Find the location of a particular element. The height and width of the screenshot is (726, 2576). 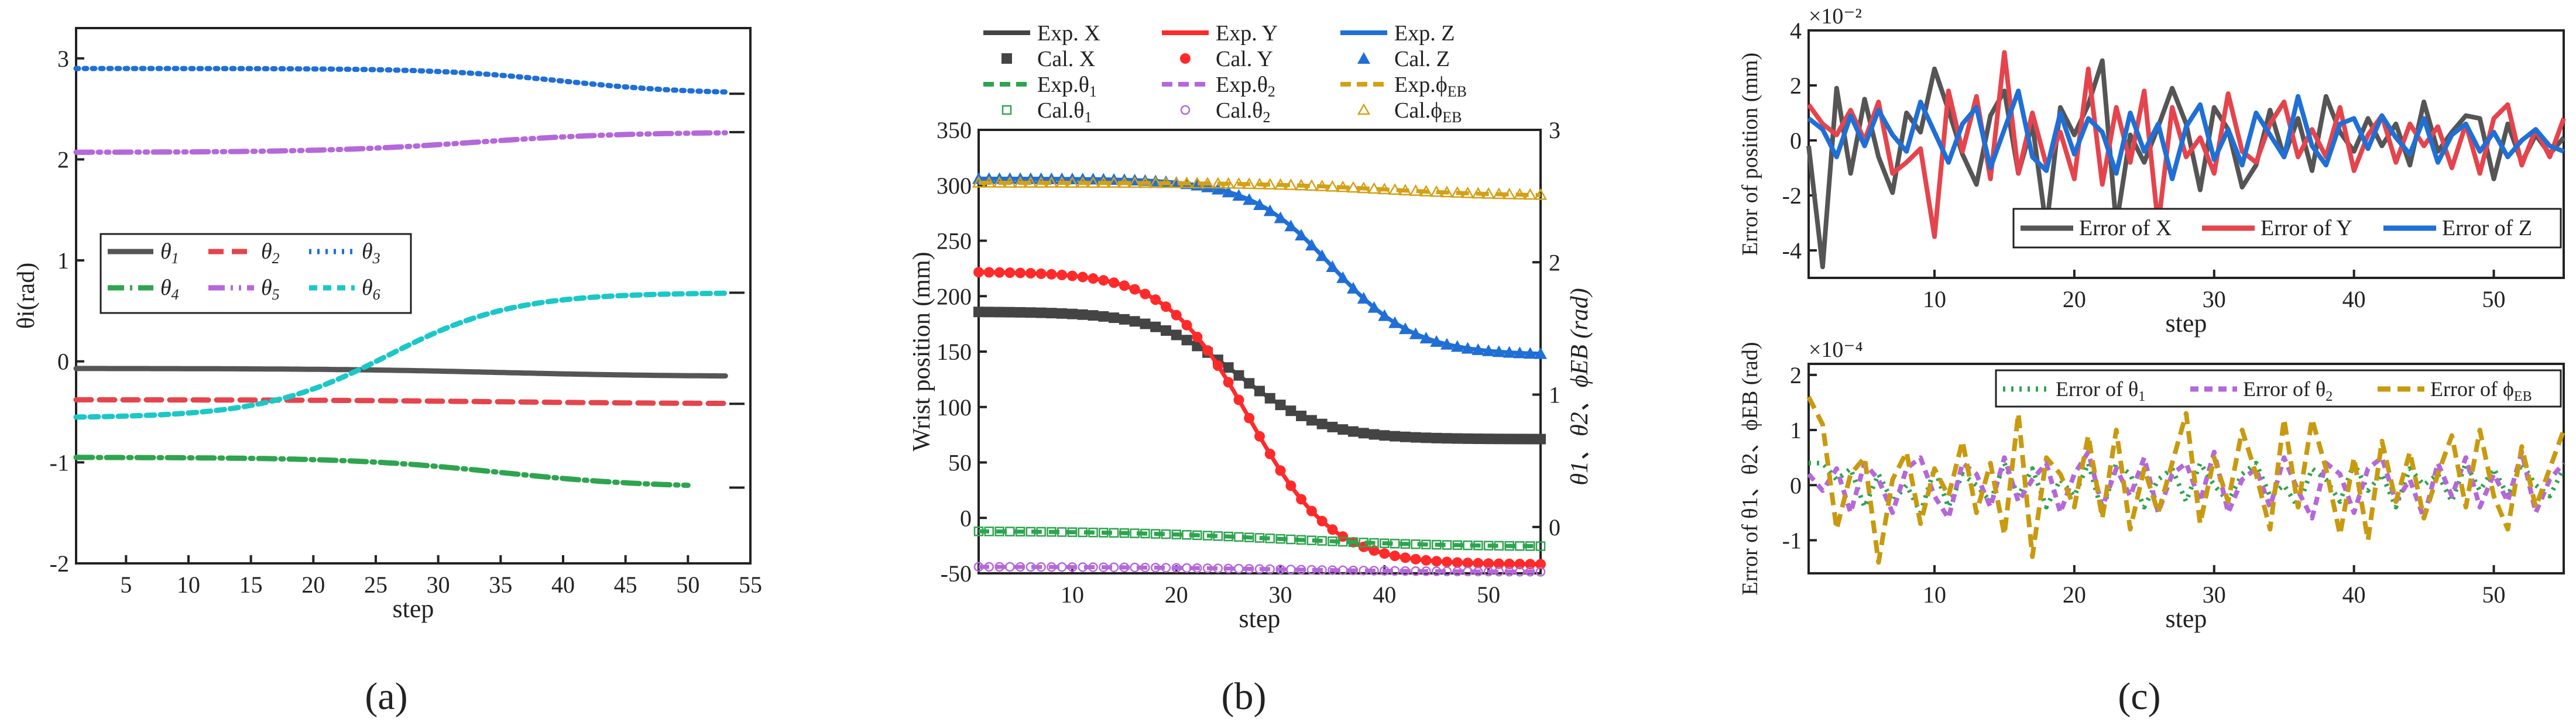

legend-label: Error of X is located at coordinates (2125, 228).